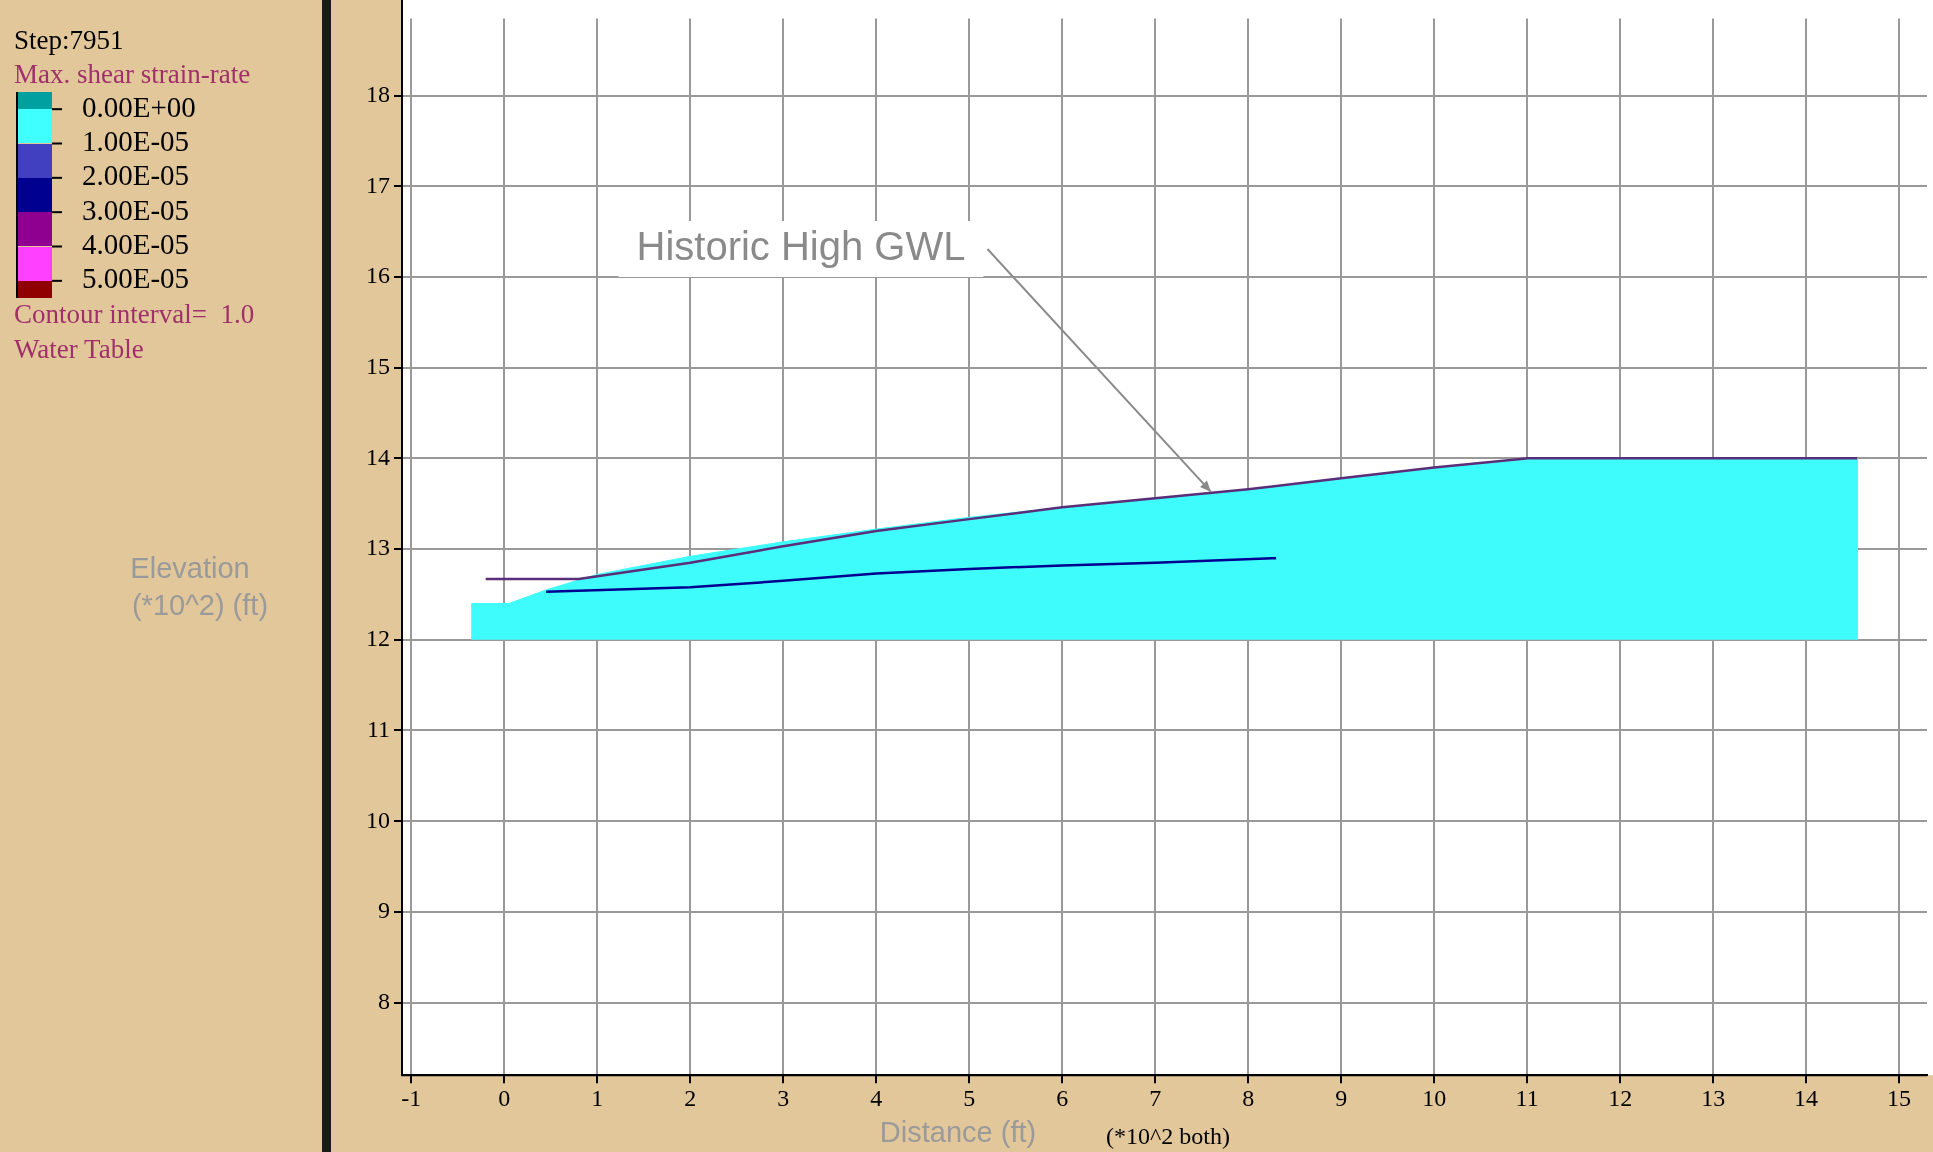 This screenshot has width=1933, height=1152. What do you see at coordinates (378, 184) in the screenshot?
I see `y-tick-label: 17` at bounding box center [378, 184].